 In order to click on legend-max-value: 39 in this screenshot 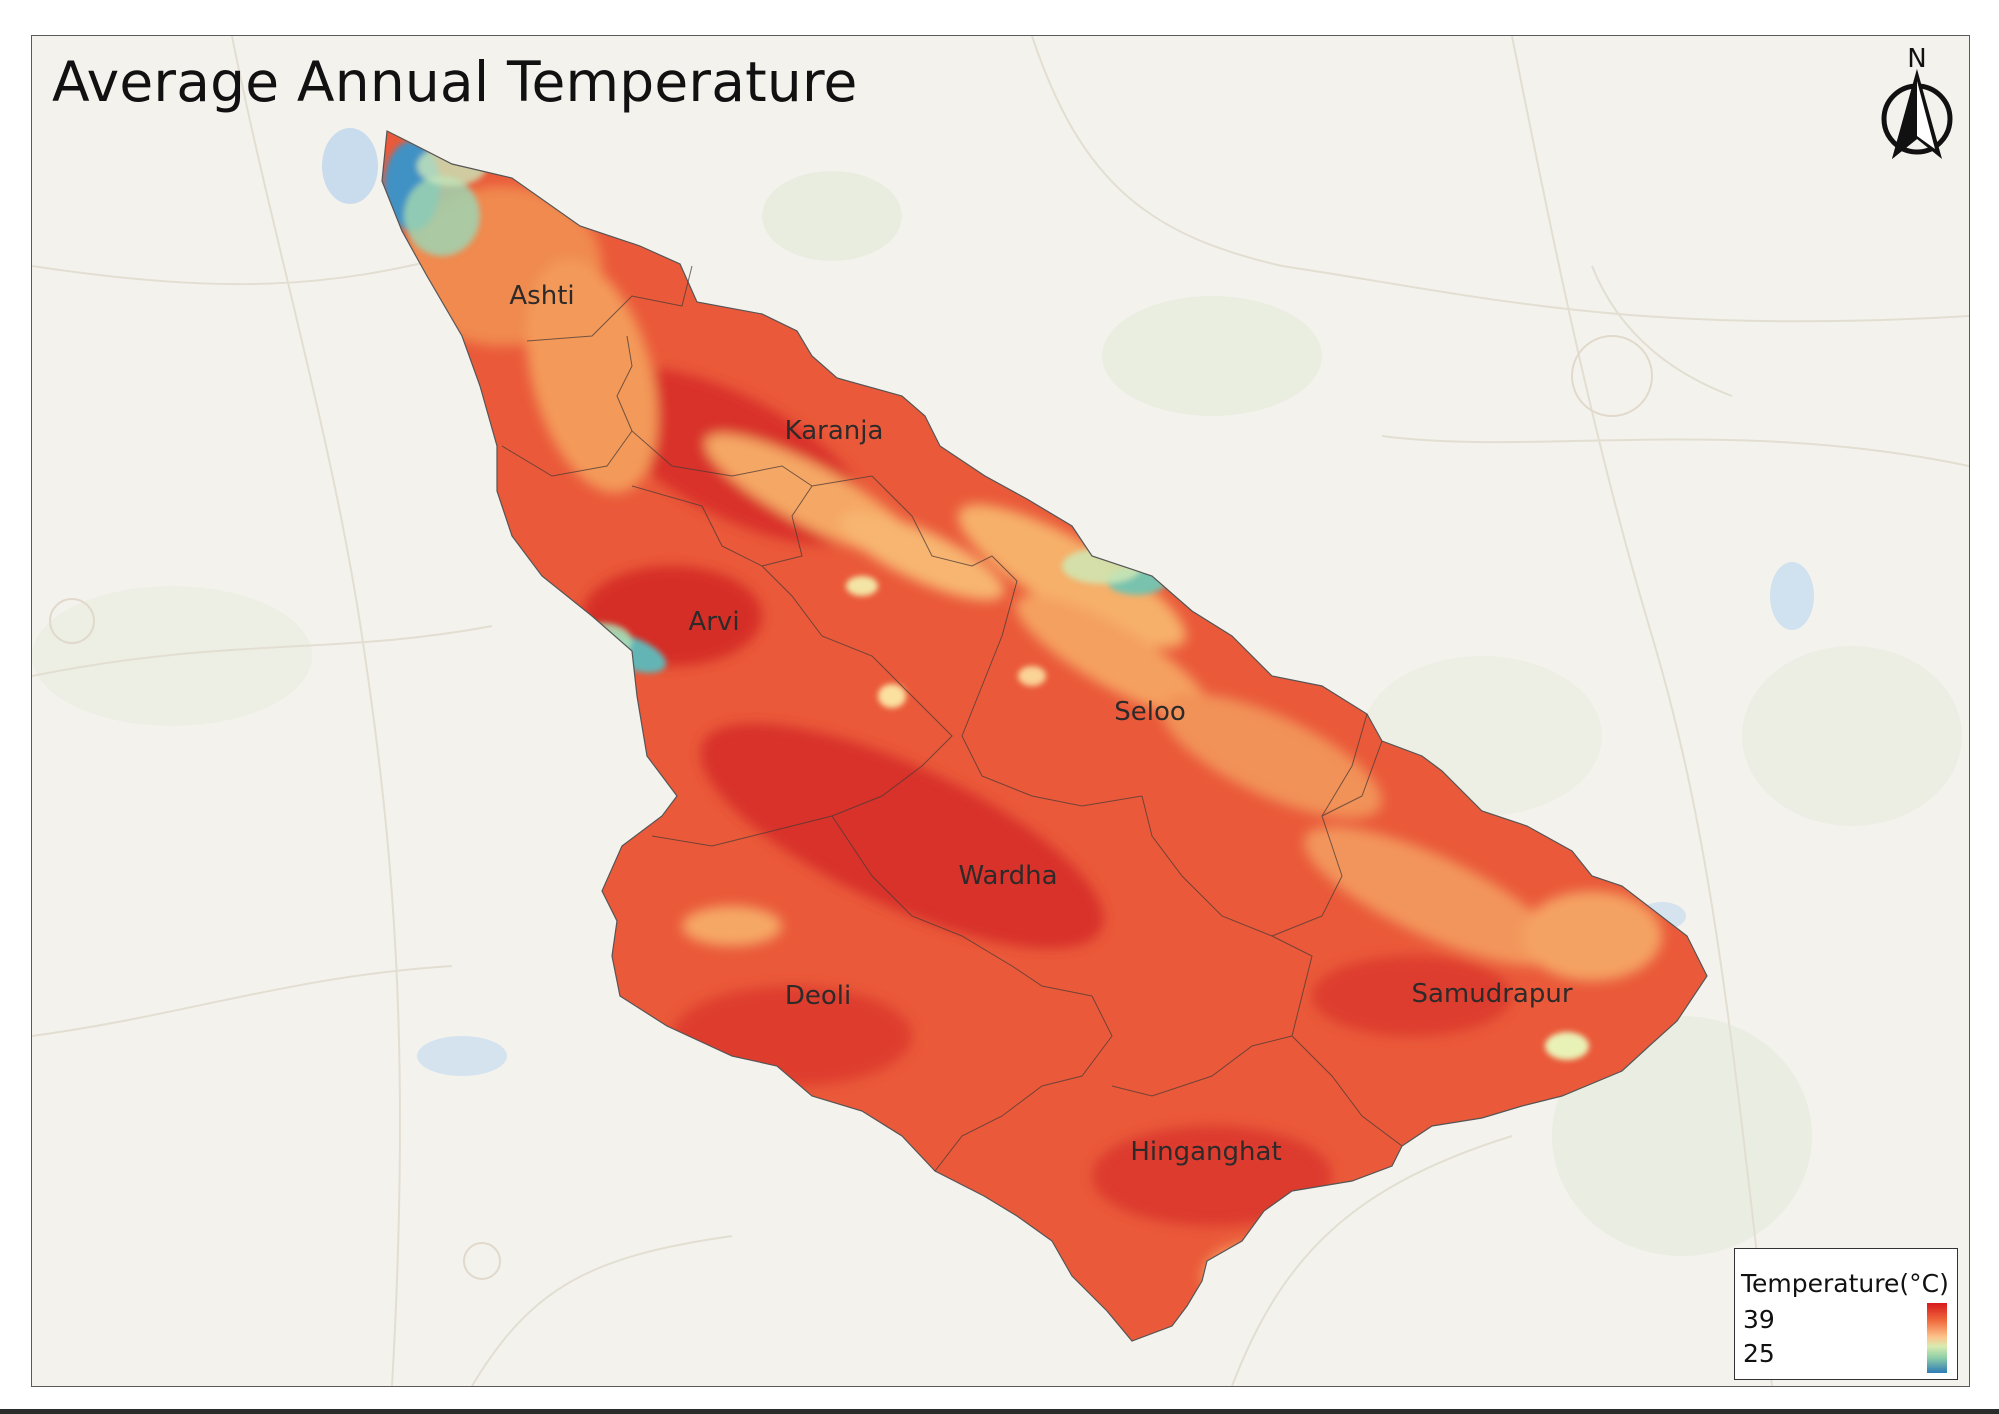, I will do `click(1759, 1319)`.